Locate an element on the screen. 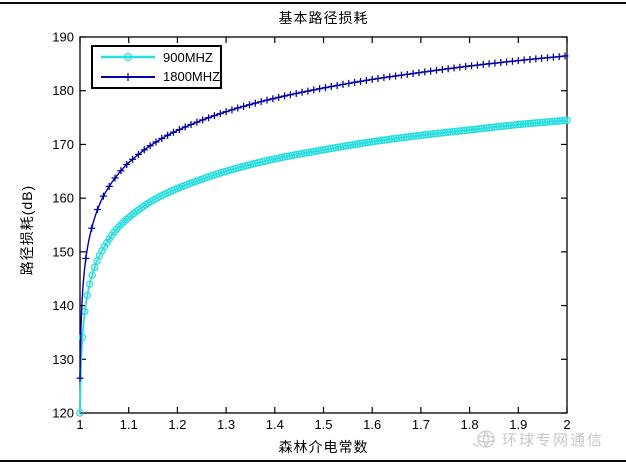 The width and height of the screenshot is (626, 468). watermark: 环球专网通信 is located at coordinates (537, 439).